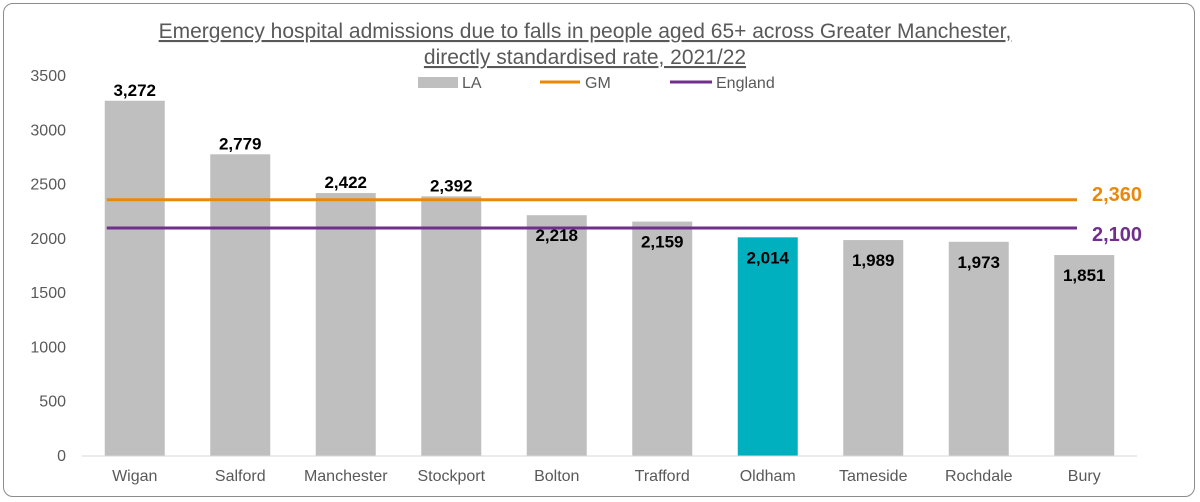  Describe the element at coordinates (662, 476) in the screenshot. I see `x-tick-label-trafford: Trafford` at that location.